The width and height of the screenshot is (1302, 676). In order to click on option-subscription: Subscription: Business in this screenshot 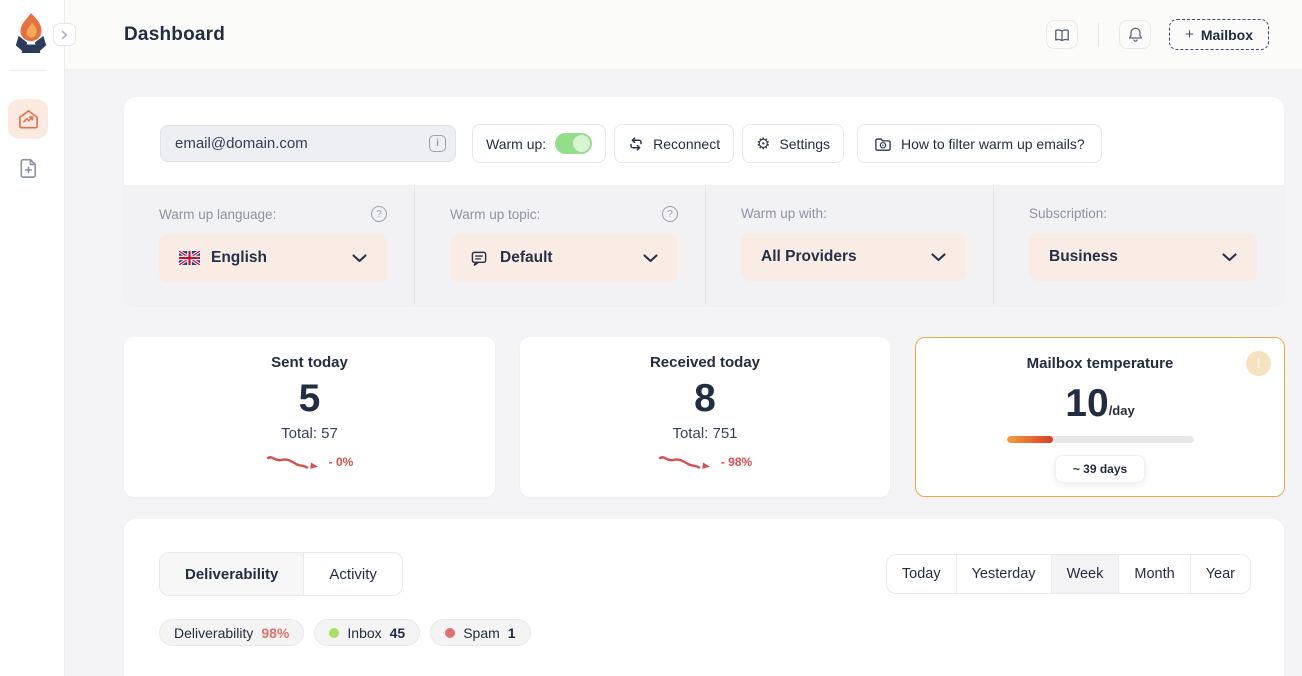, I will do `click(1138, 245)`.